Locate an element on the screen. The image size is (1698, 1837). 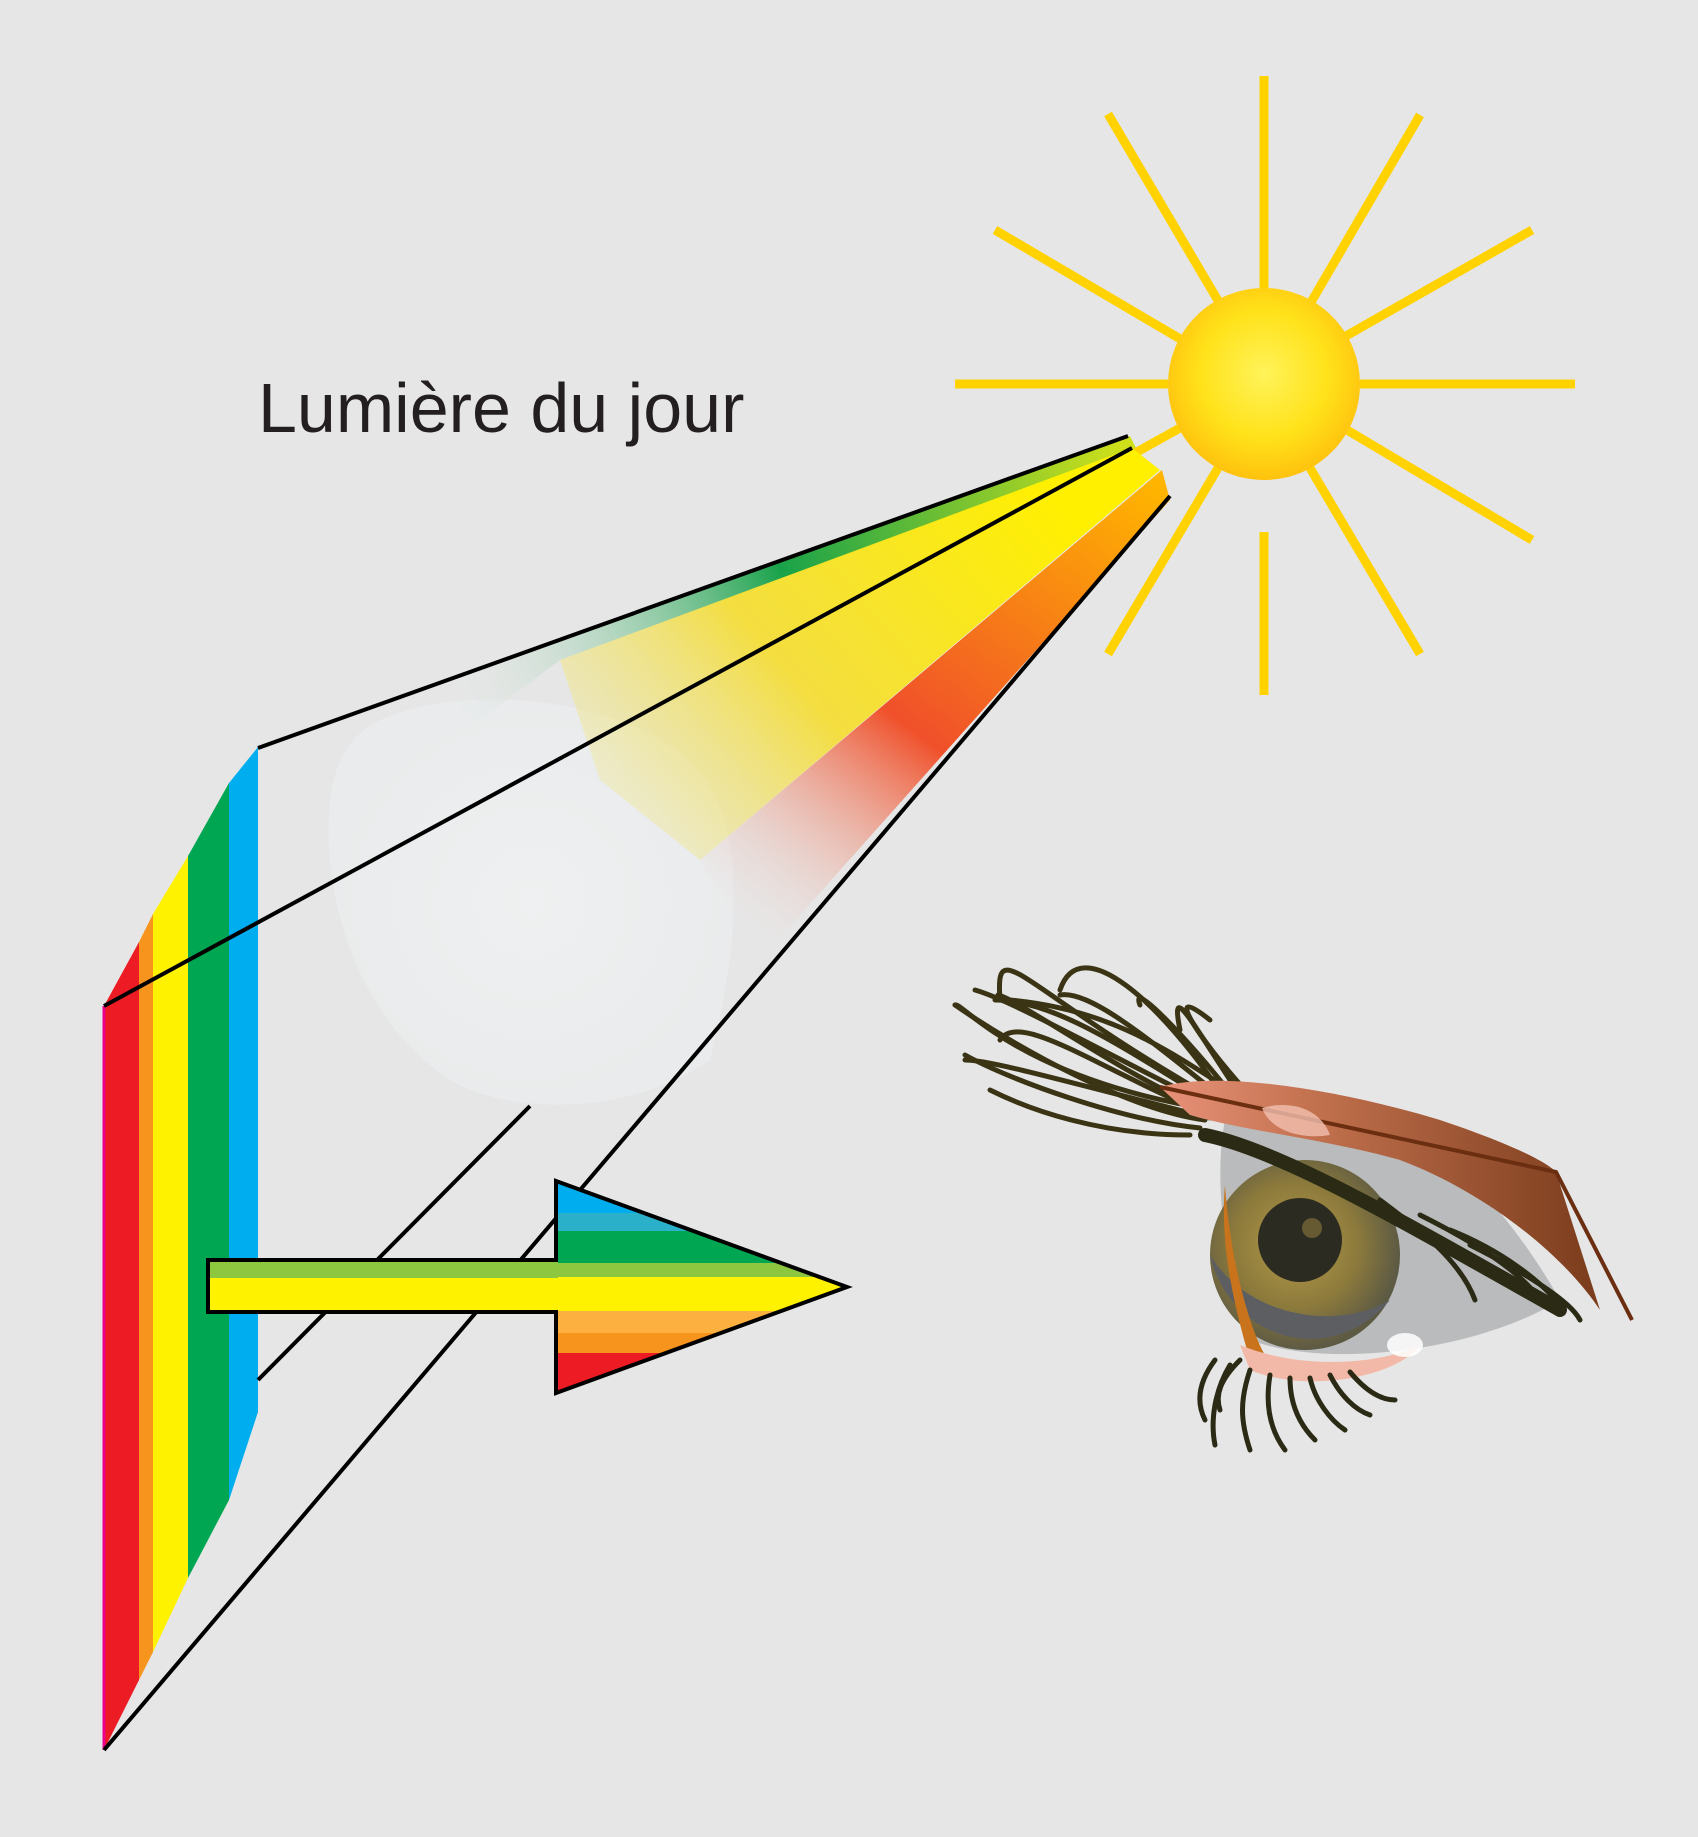
spectrum-bands is located at coordinates (180, 1248).